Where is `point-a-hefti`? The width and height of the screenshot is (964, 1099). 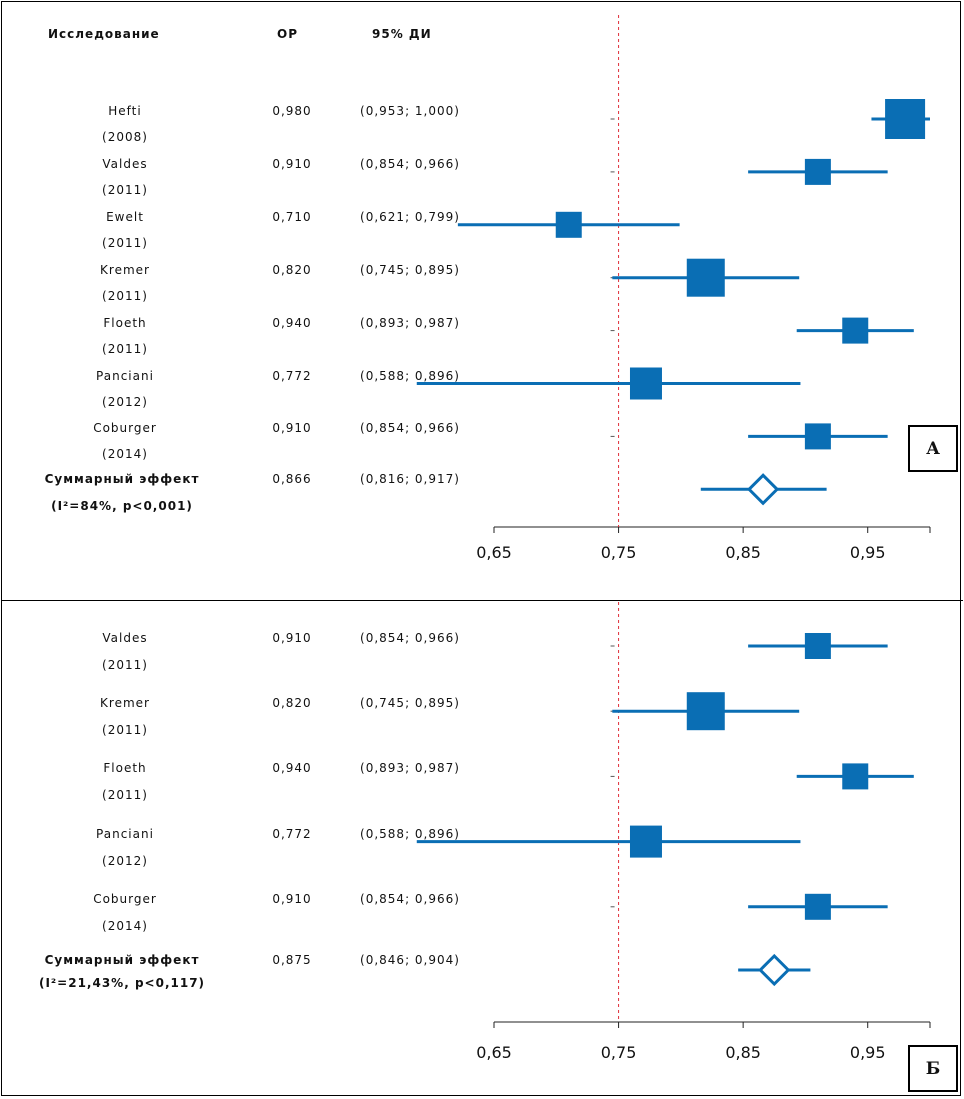 point-a-hefti is located at coordinates (905, 119).